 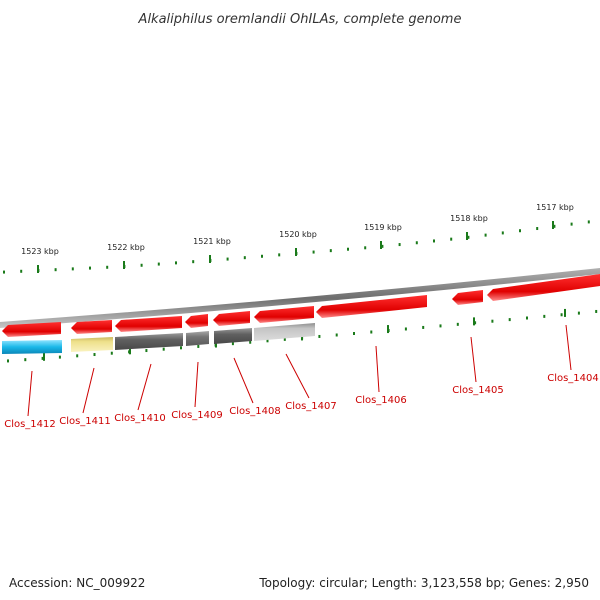 What do you see at coordinates (85, 421) in the screenshot?
I see `gene-label: Clos_1411` at bounding box center [85, 421].